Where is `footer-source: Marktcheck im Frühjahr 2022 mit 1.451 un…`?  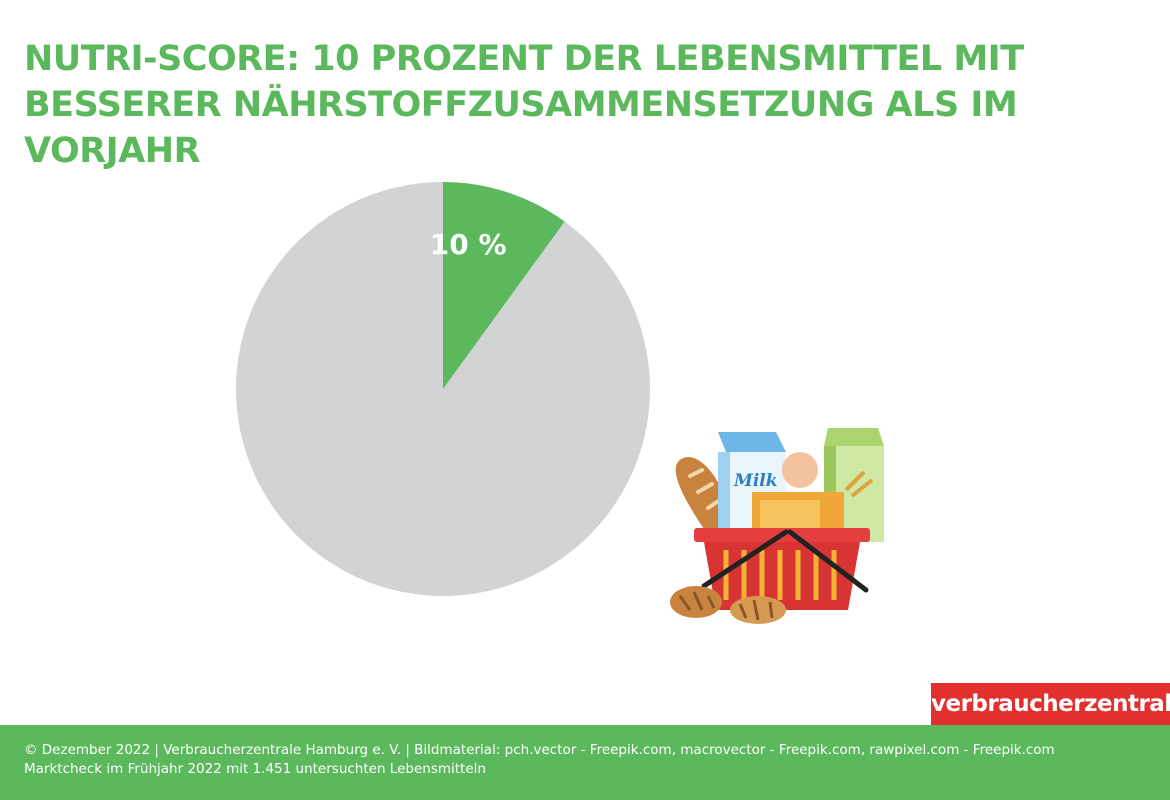
footer-source: Marktcheck im Frühjahr 2022 mit 1.451 un… is located at coordinates (255, 769).